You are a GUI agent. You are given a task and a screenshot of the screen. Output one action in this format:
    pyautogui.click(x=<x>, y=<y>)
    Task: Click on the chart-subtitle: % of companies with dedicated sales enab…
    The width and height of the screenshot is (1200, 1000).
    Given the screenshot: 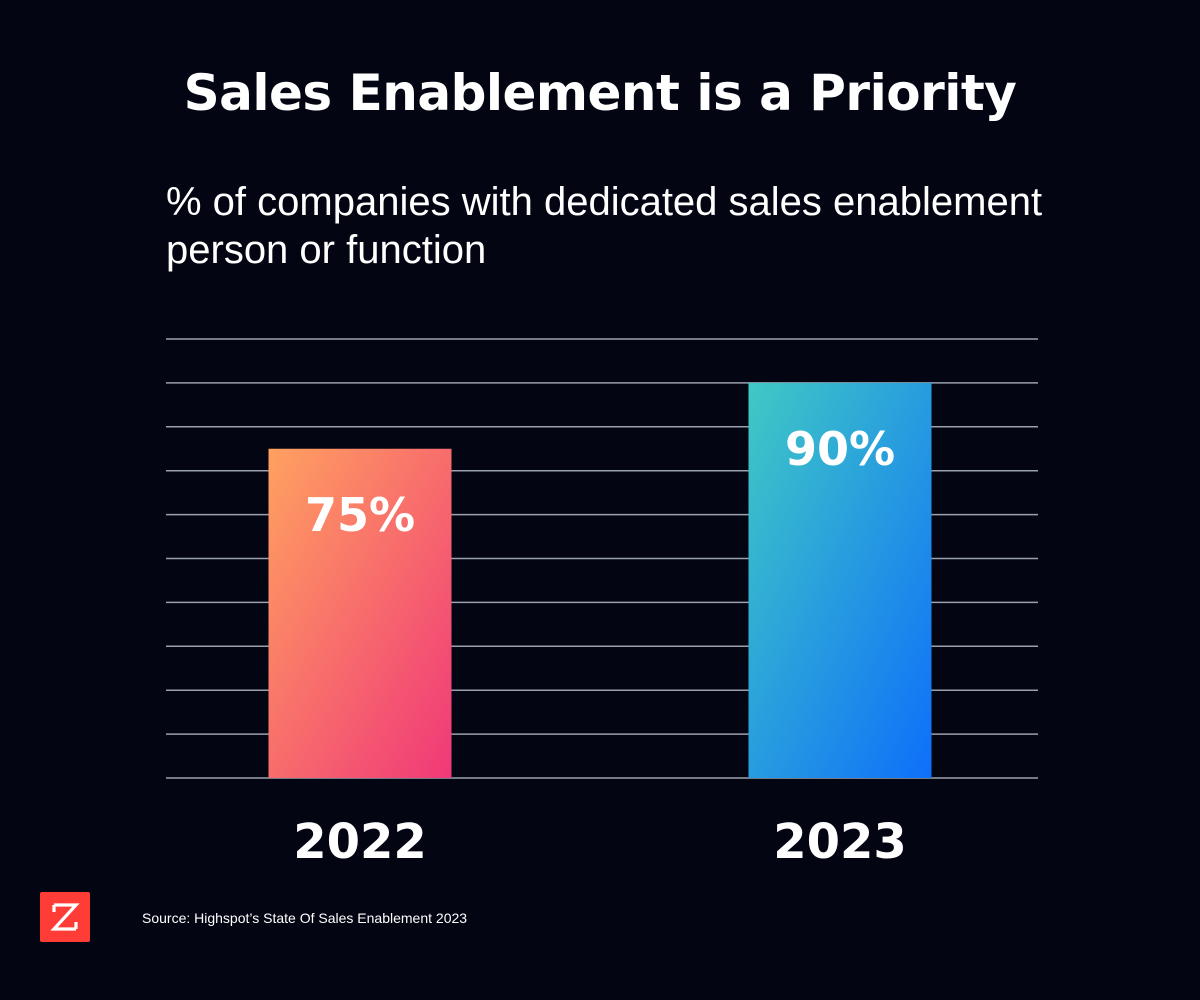 What is the action you would take?
    pyautogui.click(x=604, y=226)
    